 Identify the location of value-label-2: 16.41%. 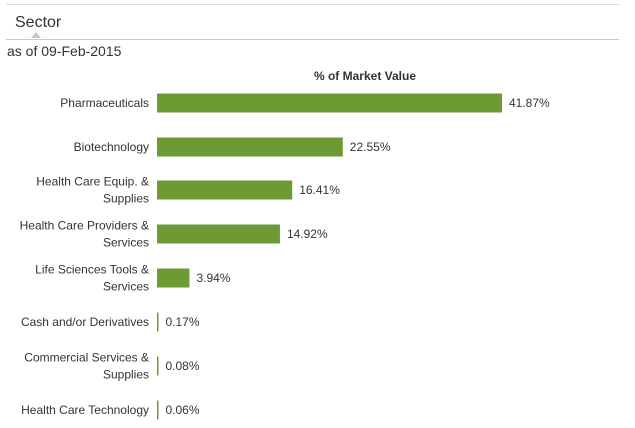
(319, 190).